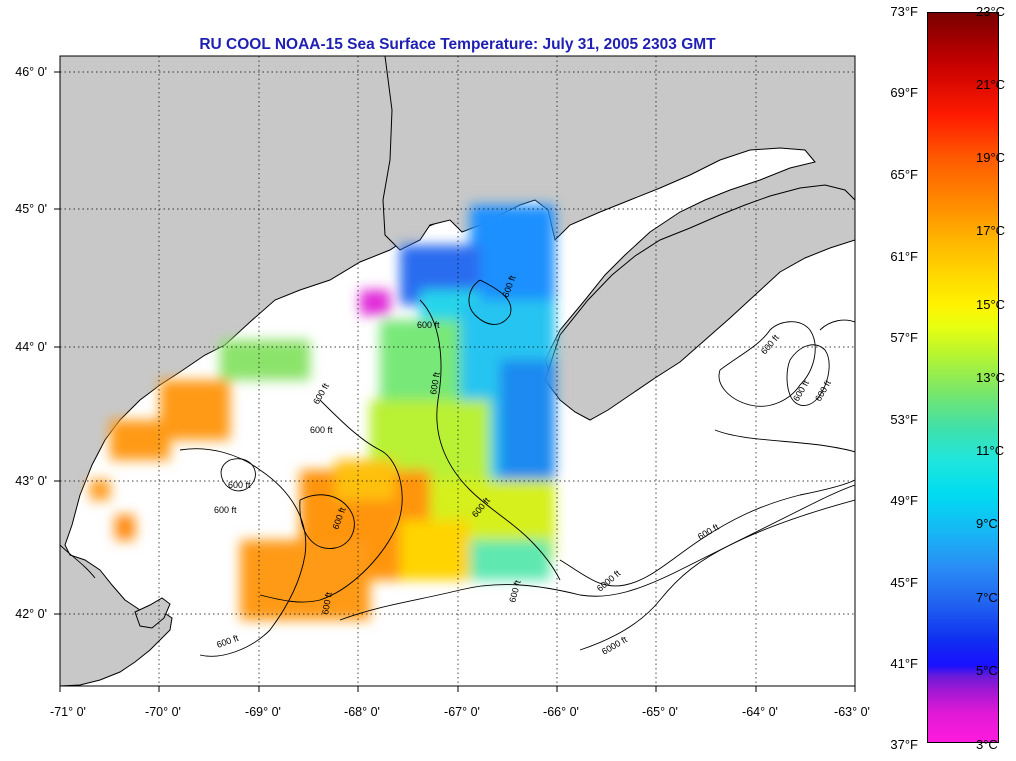 The width and height of the screenshot is (1016, 761). I want to click on colorbar-c-label: 5°C, so click(987, 670).